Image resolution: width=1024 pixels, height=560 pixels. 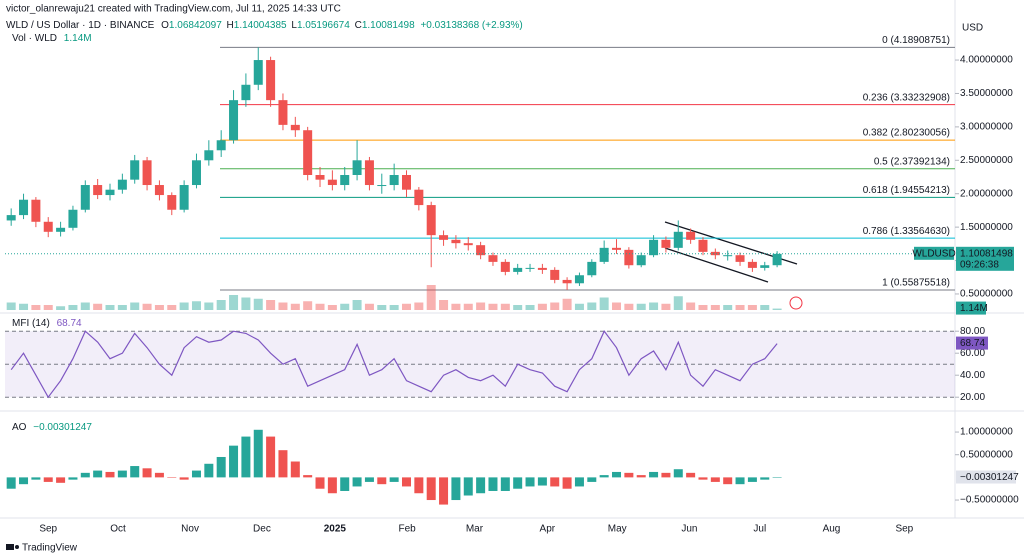 What do you see at coordinates (262, 529) in the screenshot?
I see `x-tick-label: Dec` at bounding box center [262, 529].